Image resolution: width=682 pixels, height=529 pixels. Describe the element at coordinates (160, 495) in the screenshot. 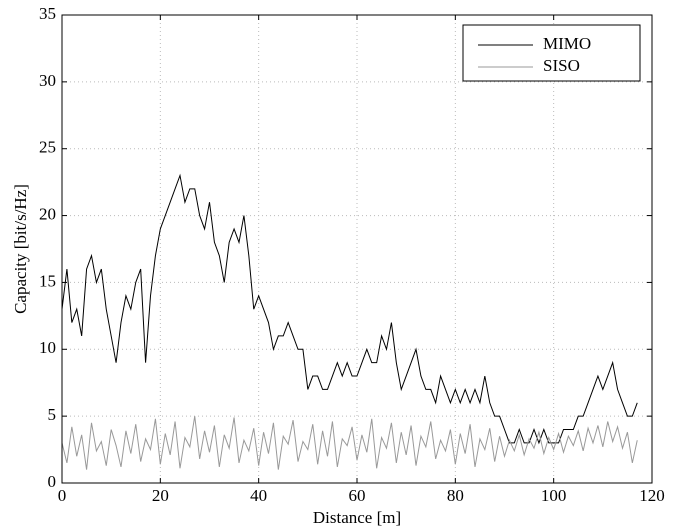

I see `x-tick-label: 20` at that location.